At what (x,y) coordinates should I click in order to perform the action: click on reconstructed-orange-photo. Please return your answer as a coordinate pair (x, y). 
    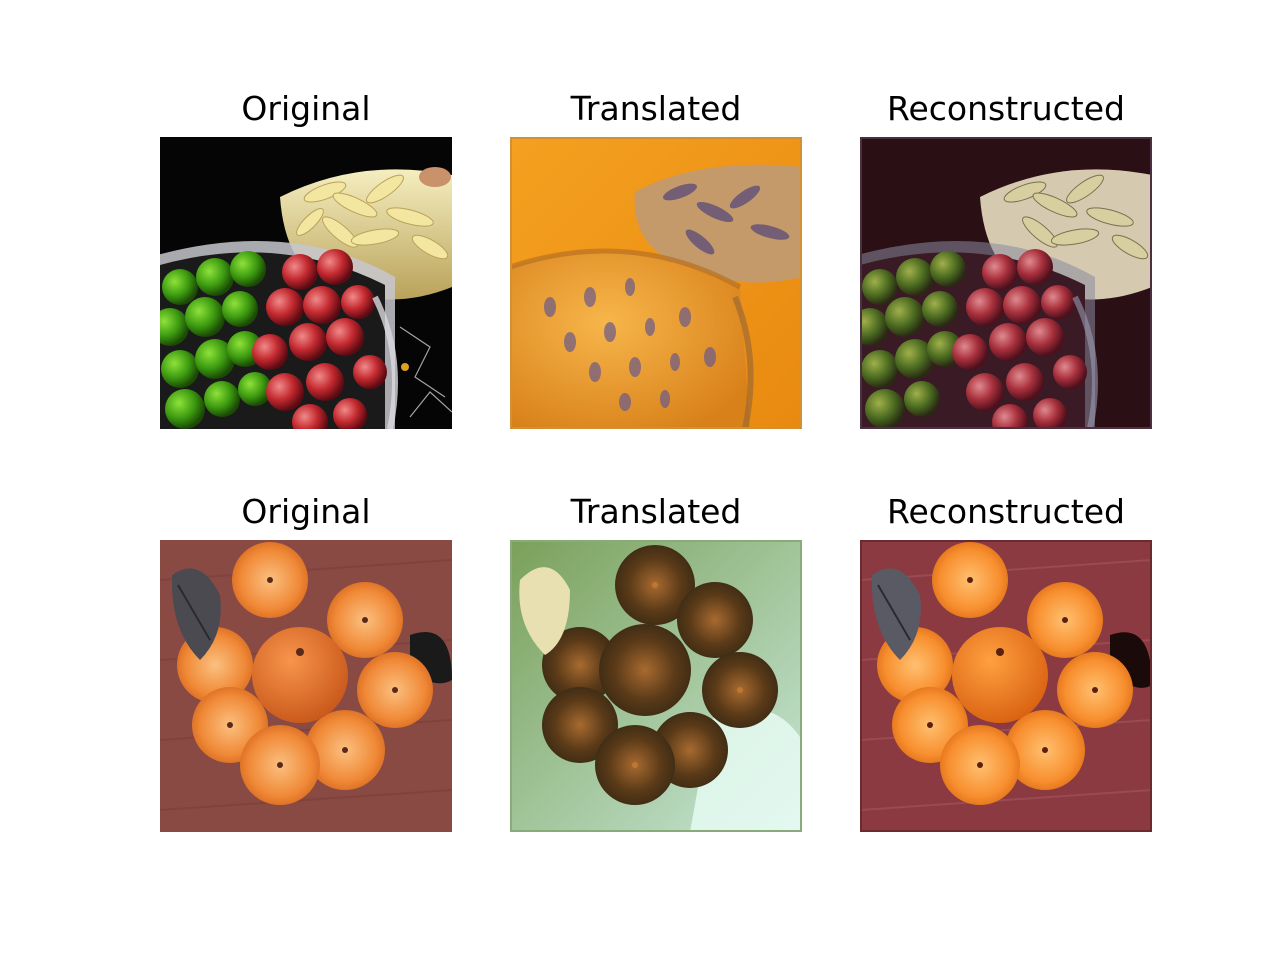
    Looking at the image, I should click on (1006, 686).